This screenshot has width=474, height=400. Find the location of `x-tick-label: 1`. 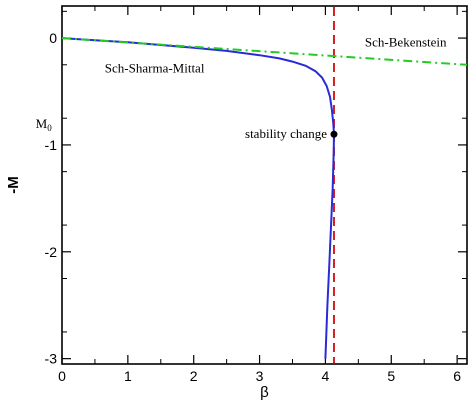

x-tick-label: 1 is located at coordinates (128, 376).